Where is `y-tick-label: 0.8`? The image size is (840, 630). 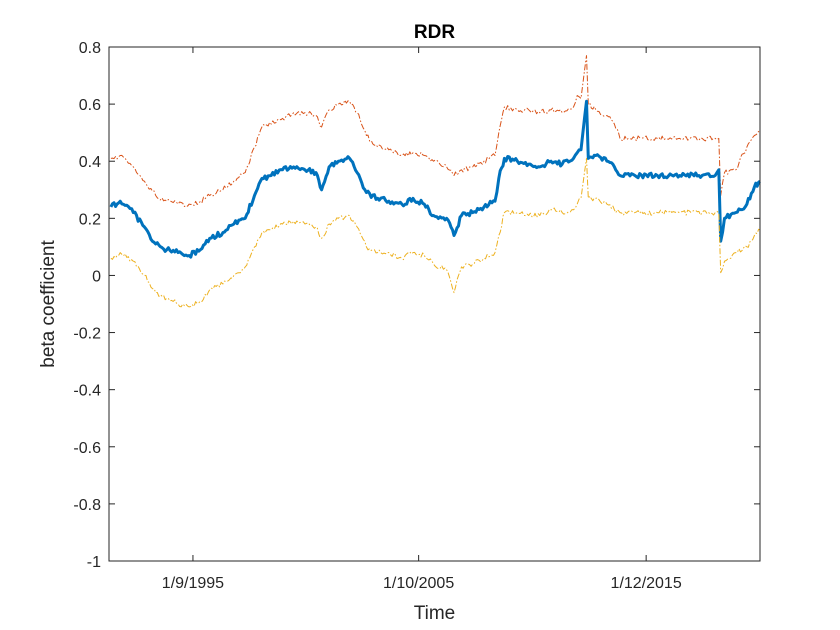
y-tick-label: 0.8 is located at coordinates (90, 48).